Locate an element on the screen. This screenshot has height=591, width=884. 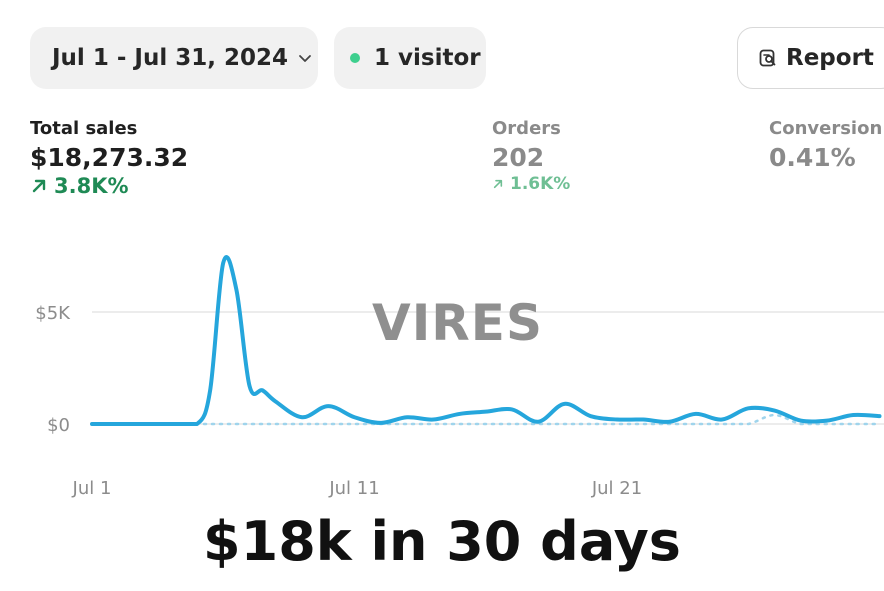
metric-conversion: Conversion 0.41% is located at coordinates (825, 146).